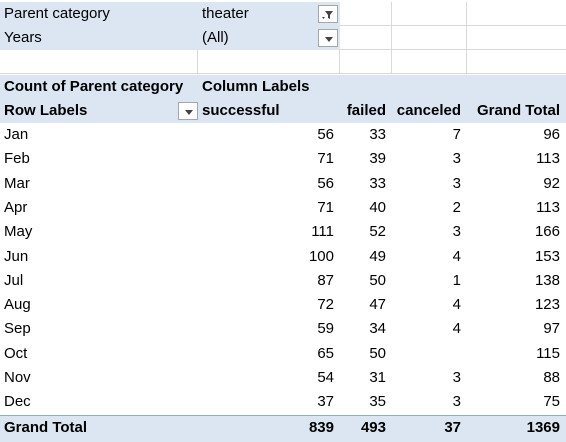 This screenshot has height=442, width=566. Describe the element at coordinates (46, 427) in the screenshot. I see `grand-total-label: Grand Total` at that location.